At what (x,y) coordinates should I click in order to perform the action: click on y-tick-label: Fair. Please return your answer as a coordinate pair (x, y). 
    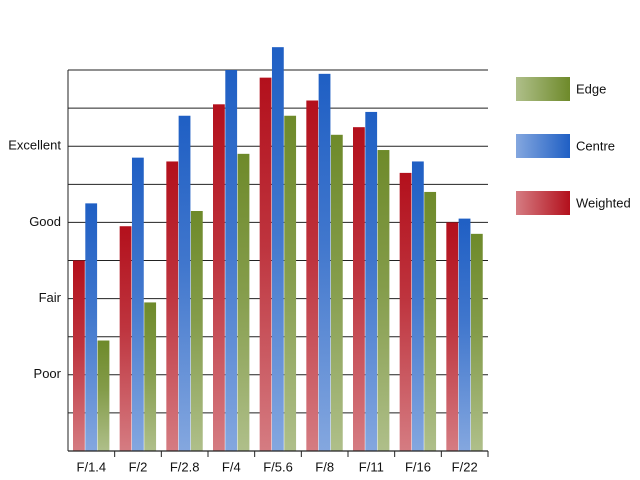
    Looking at the image, I should click on (50, 297).